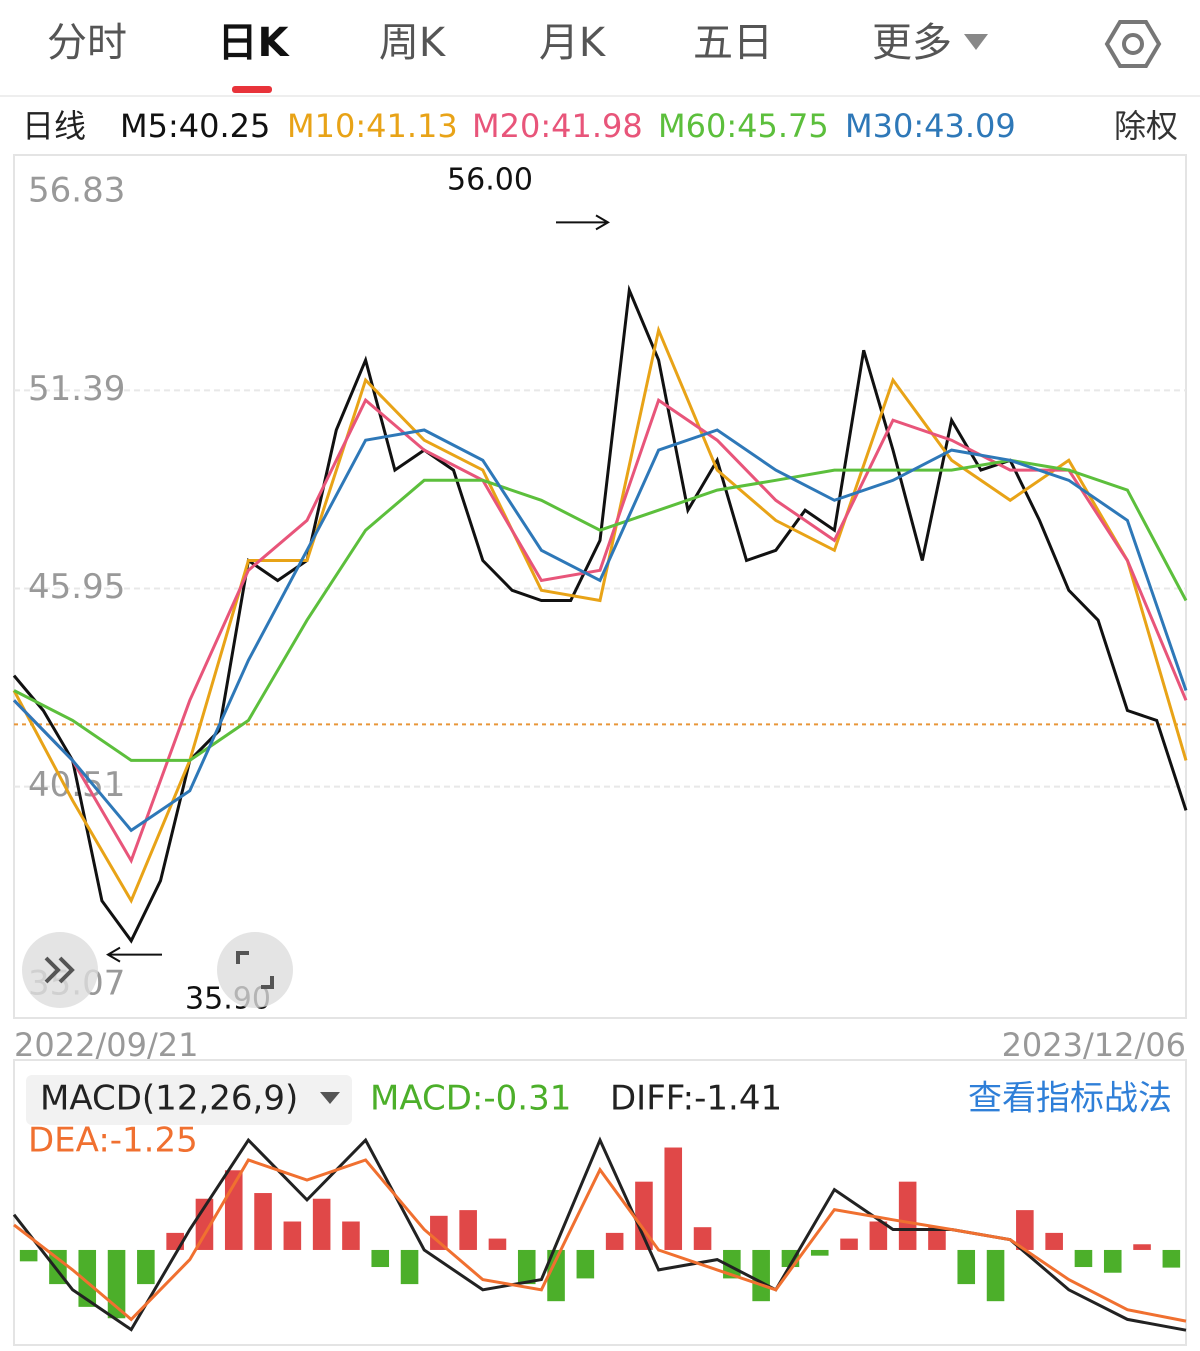 The width and height of the screenshot is (1200, 1351). What do you see at coordinates (54, 126) in the screenshot?
I see `legend-title: 日线` at bounding box center [54, 126].